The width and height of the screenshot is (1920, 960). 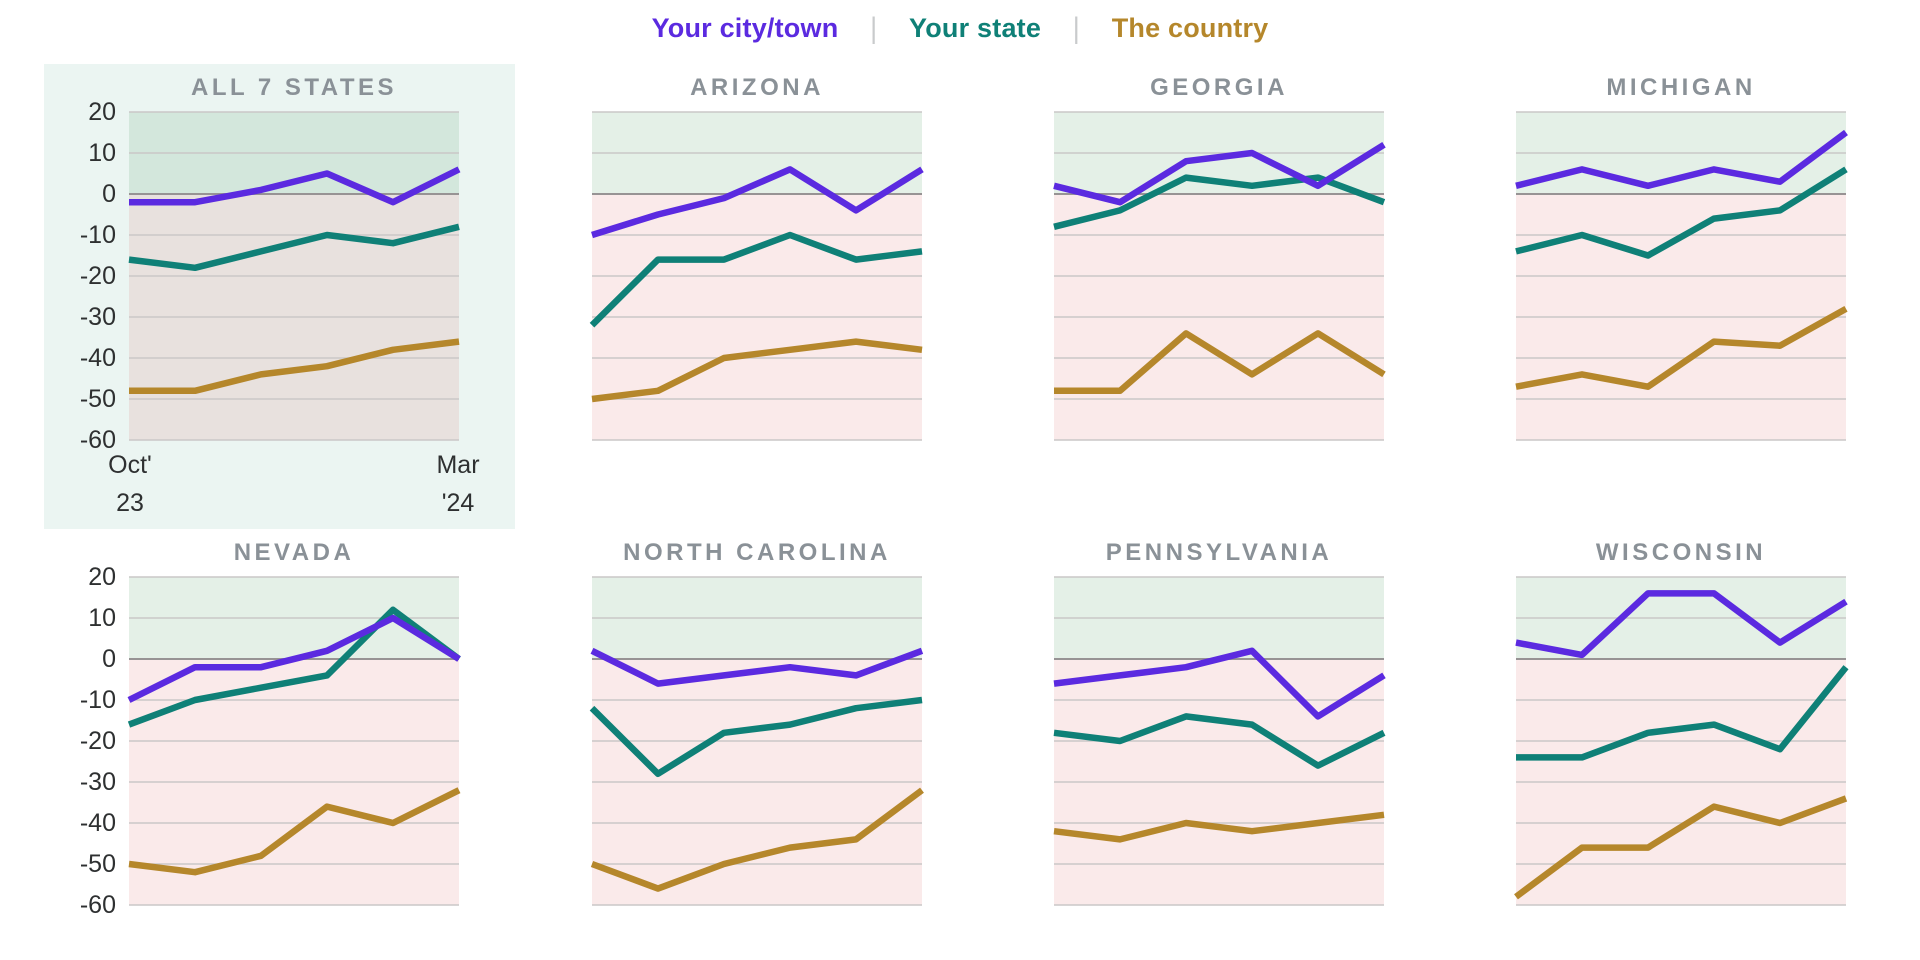 I want to click on chart-title-north-carolina: NORTH CAROLINA, so click(x=757, y=552).